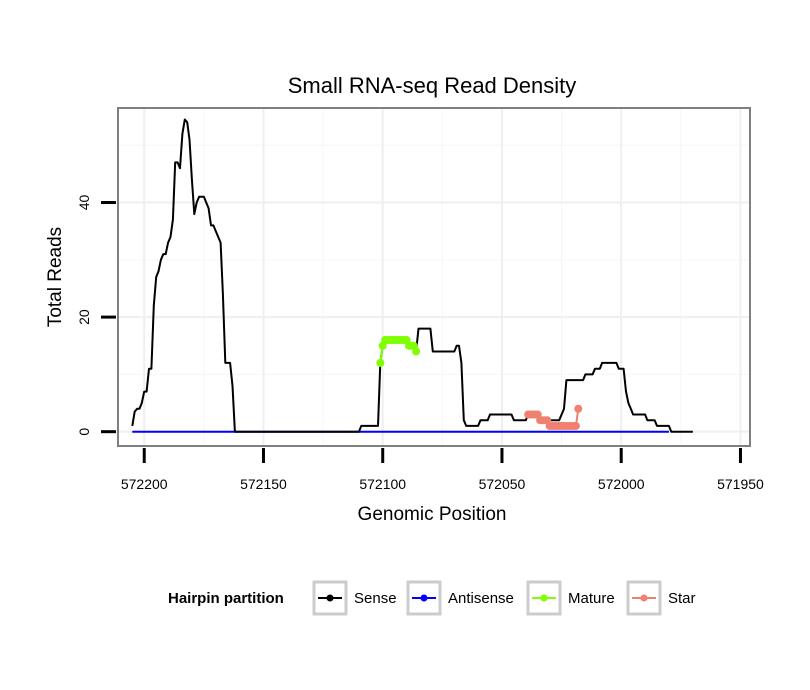 The image size is (810, 690). Describe the element at coordinates (226, 598) in the screenshot. I see `legend-title: Hairpin partition` at that location.